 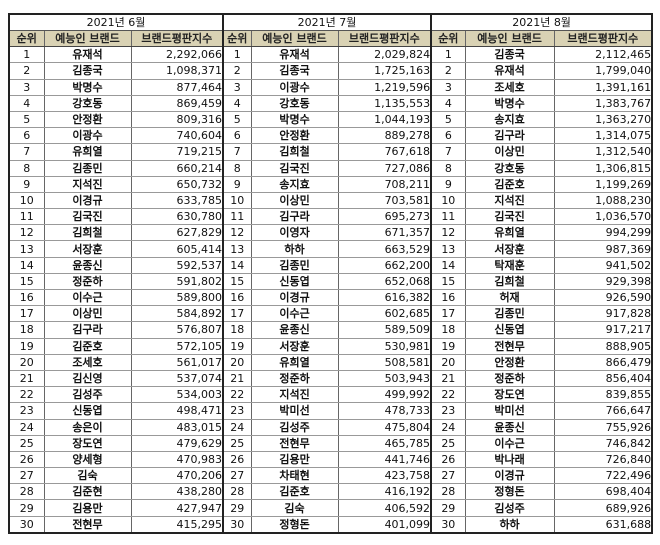 What do you see at coordinates (88, 395) in the screenshot?
I see `brand-name-cell: 김성주` at bounding box center [88, 395].